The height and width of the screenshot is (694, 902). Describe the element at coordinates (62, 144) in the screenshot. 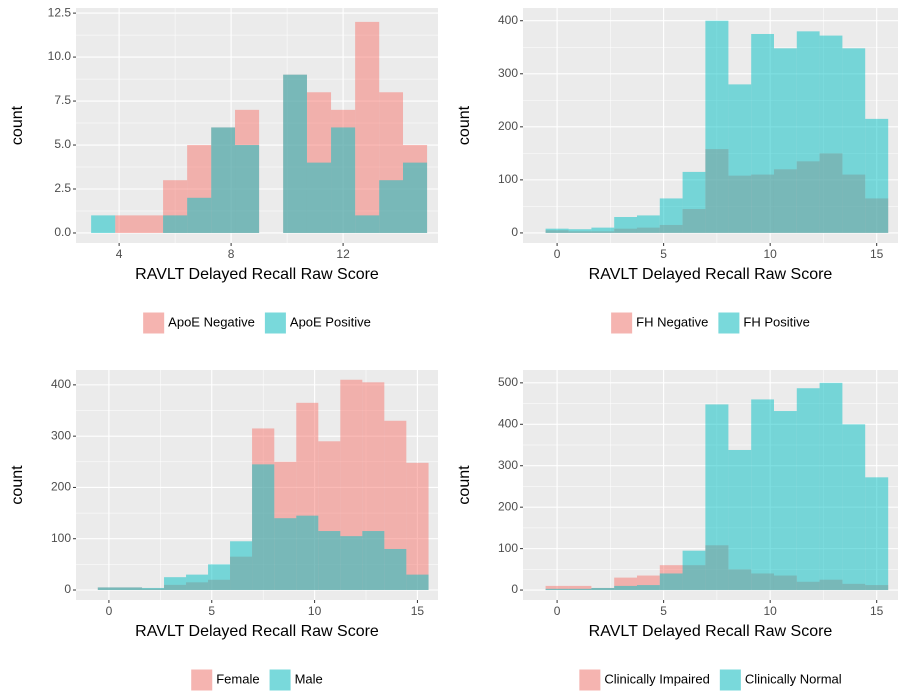

I see `y-tick-label: 5.0` at that location.